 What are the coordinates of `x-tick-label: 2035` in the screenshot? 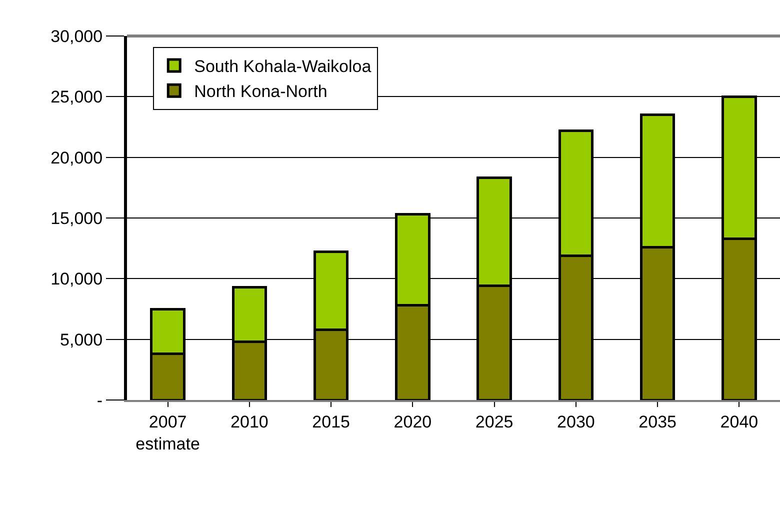 It's located at (657, 422).